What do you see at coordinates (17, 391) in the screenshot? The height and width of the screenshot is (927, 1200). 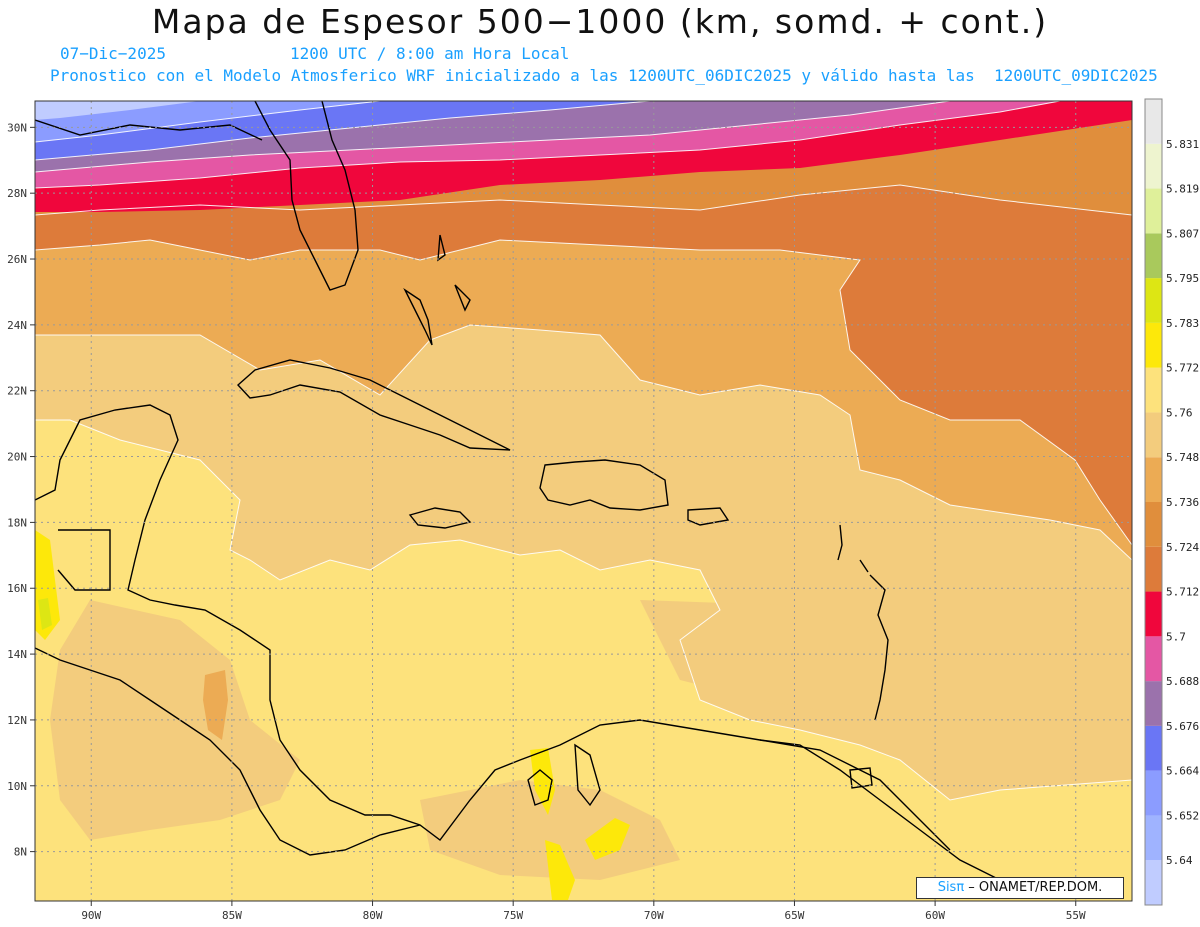 I see `lat-tick-label: 22N` at bounding box center [17, 391].